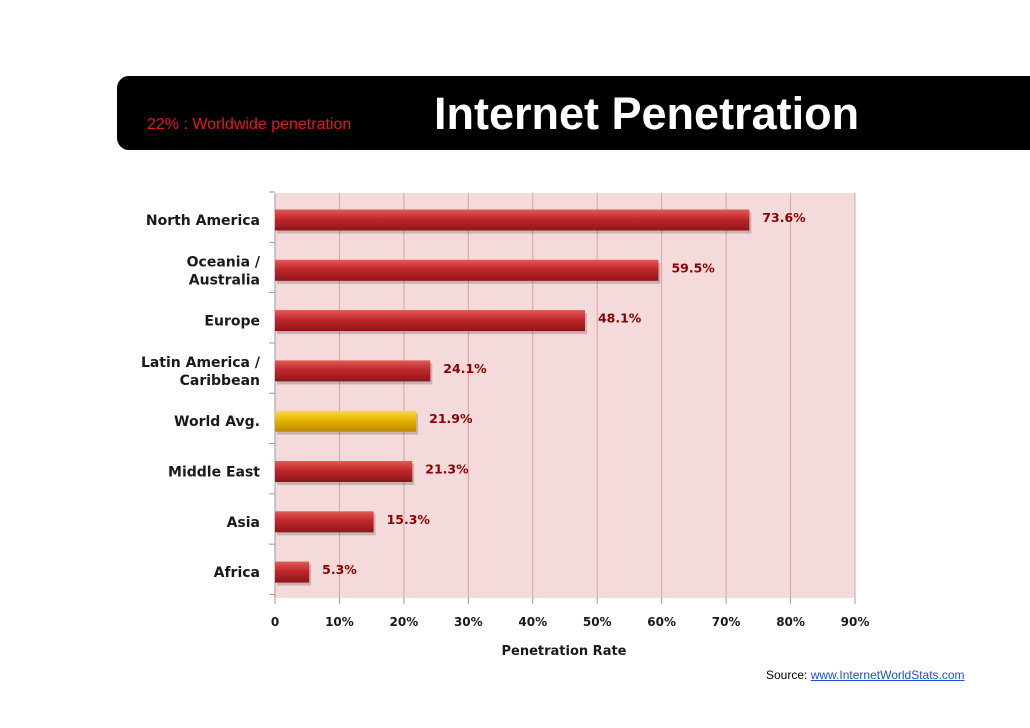 This screenshot has width=1030, height=728. Describe the element at coordinates (693, 267) in the screenshot. I see `value-label: 59.5%` at that location.